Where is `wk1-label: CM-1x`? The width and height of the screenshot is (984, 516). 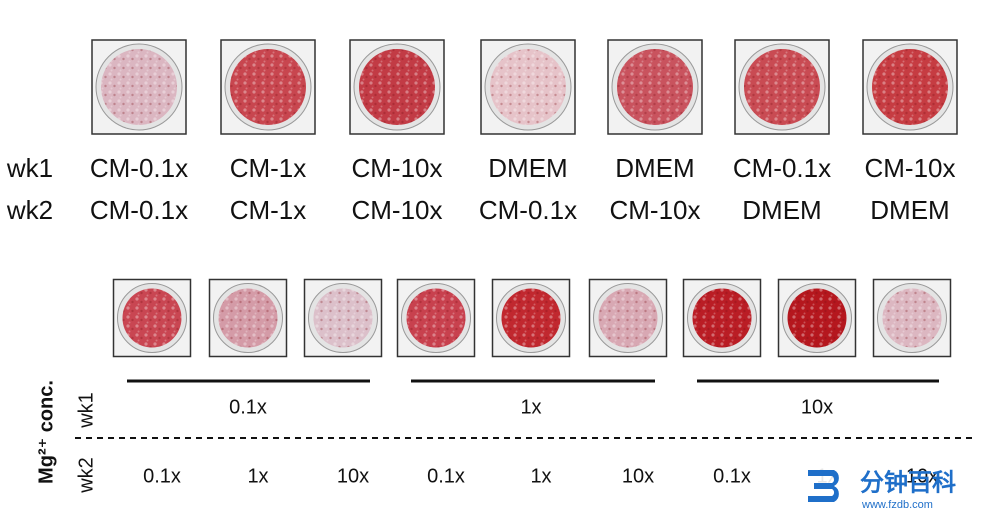 wk1-label: CM-1x is located at coordinates (268, 168).